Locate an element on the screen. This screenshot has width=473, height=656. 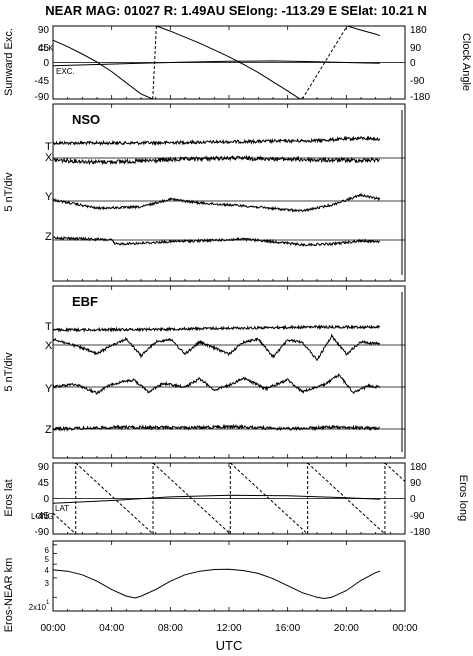
x-tick-label: 16:00 is located at coordinates (287, 628).